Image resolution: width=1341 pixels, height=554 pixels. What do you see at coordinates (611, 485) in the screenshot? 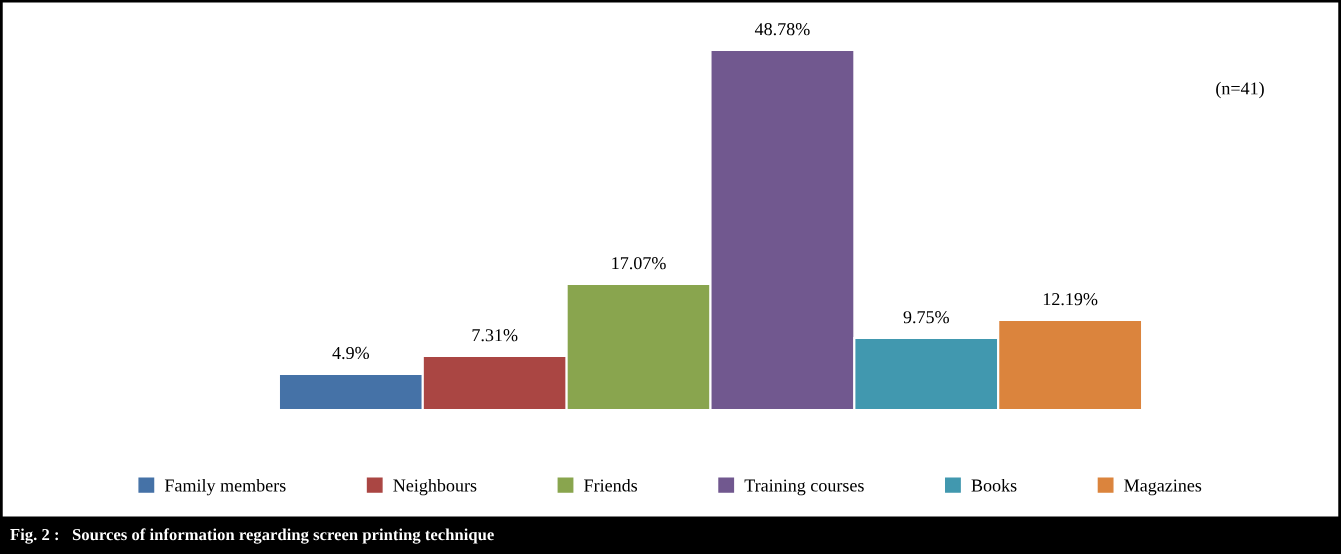
I see `legend-label: Friends` at bounding box center [611, 485].